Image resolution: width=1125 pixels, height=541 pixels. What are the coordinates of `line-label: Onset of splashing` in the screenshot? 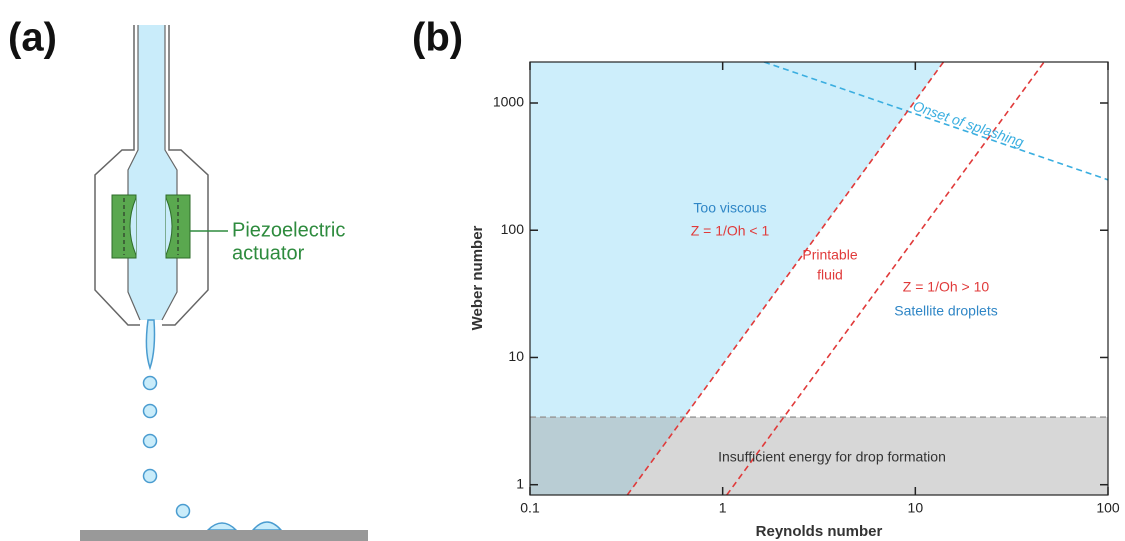 It's located at (968, 123).